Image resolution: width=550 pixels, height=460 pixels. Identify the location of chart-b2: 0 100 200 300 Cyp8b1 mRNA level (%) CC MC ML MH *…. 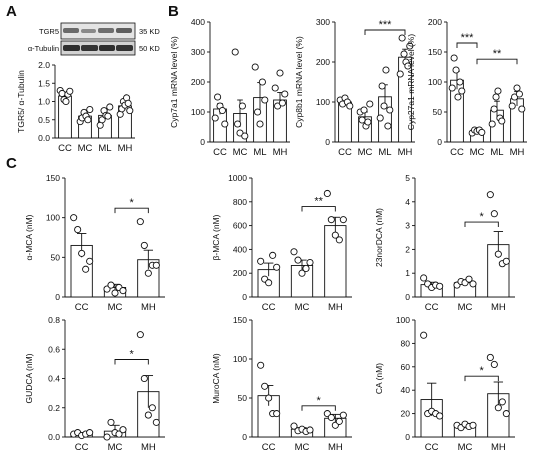
(354, 87).